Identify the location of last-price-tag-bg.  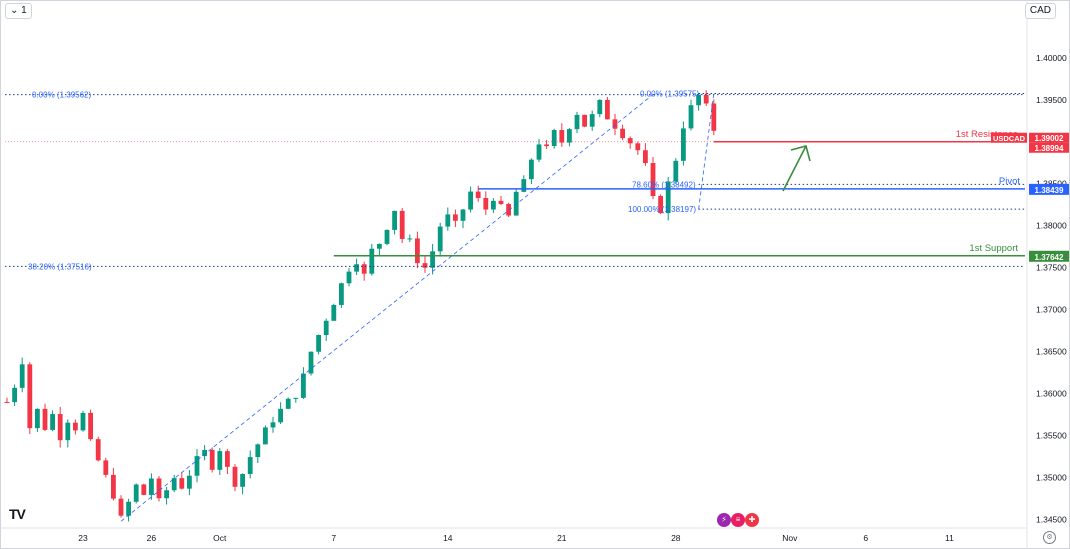
(1049, 137).